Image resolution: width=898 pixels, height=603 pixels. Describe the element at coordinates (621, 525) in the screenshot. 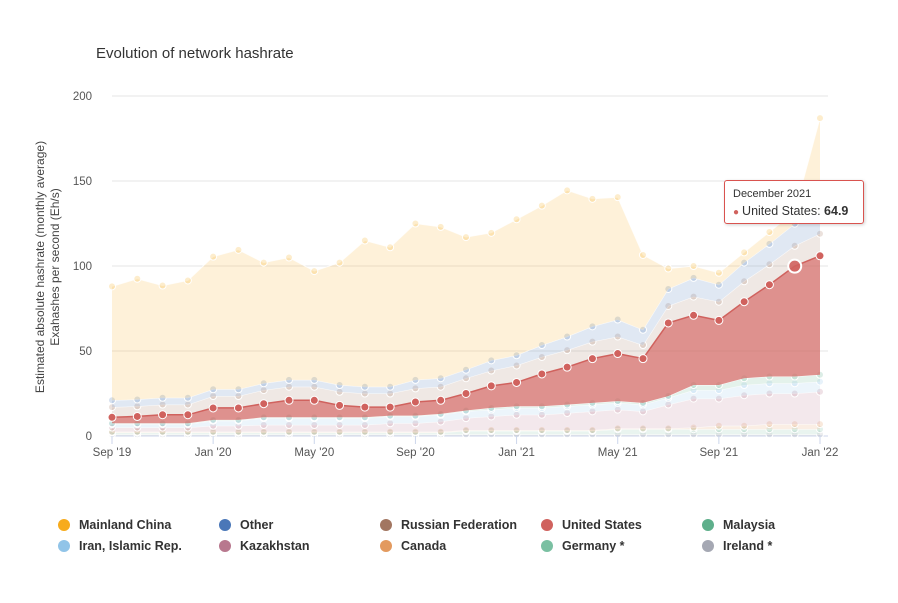

I see `legend-item-united-states: United States` at that location.